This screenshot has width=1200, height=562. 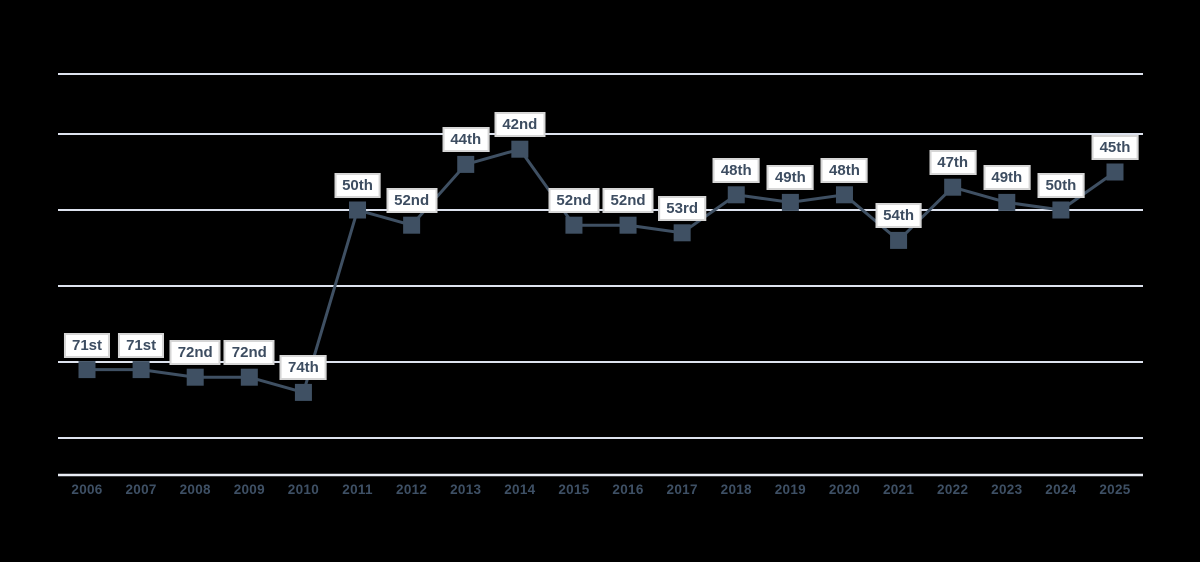 I want to click on data-point-marker-2020, so click(x=844, y=195).